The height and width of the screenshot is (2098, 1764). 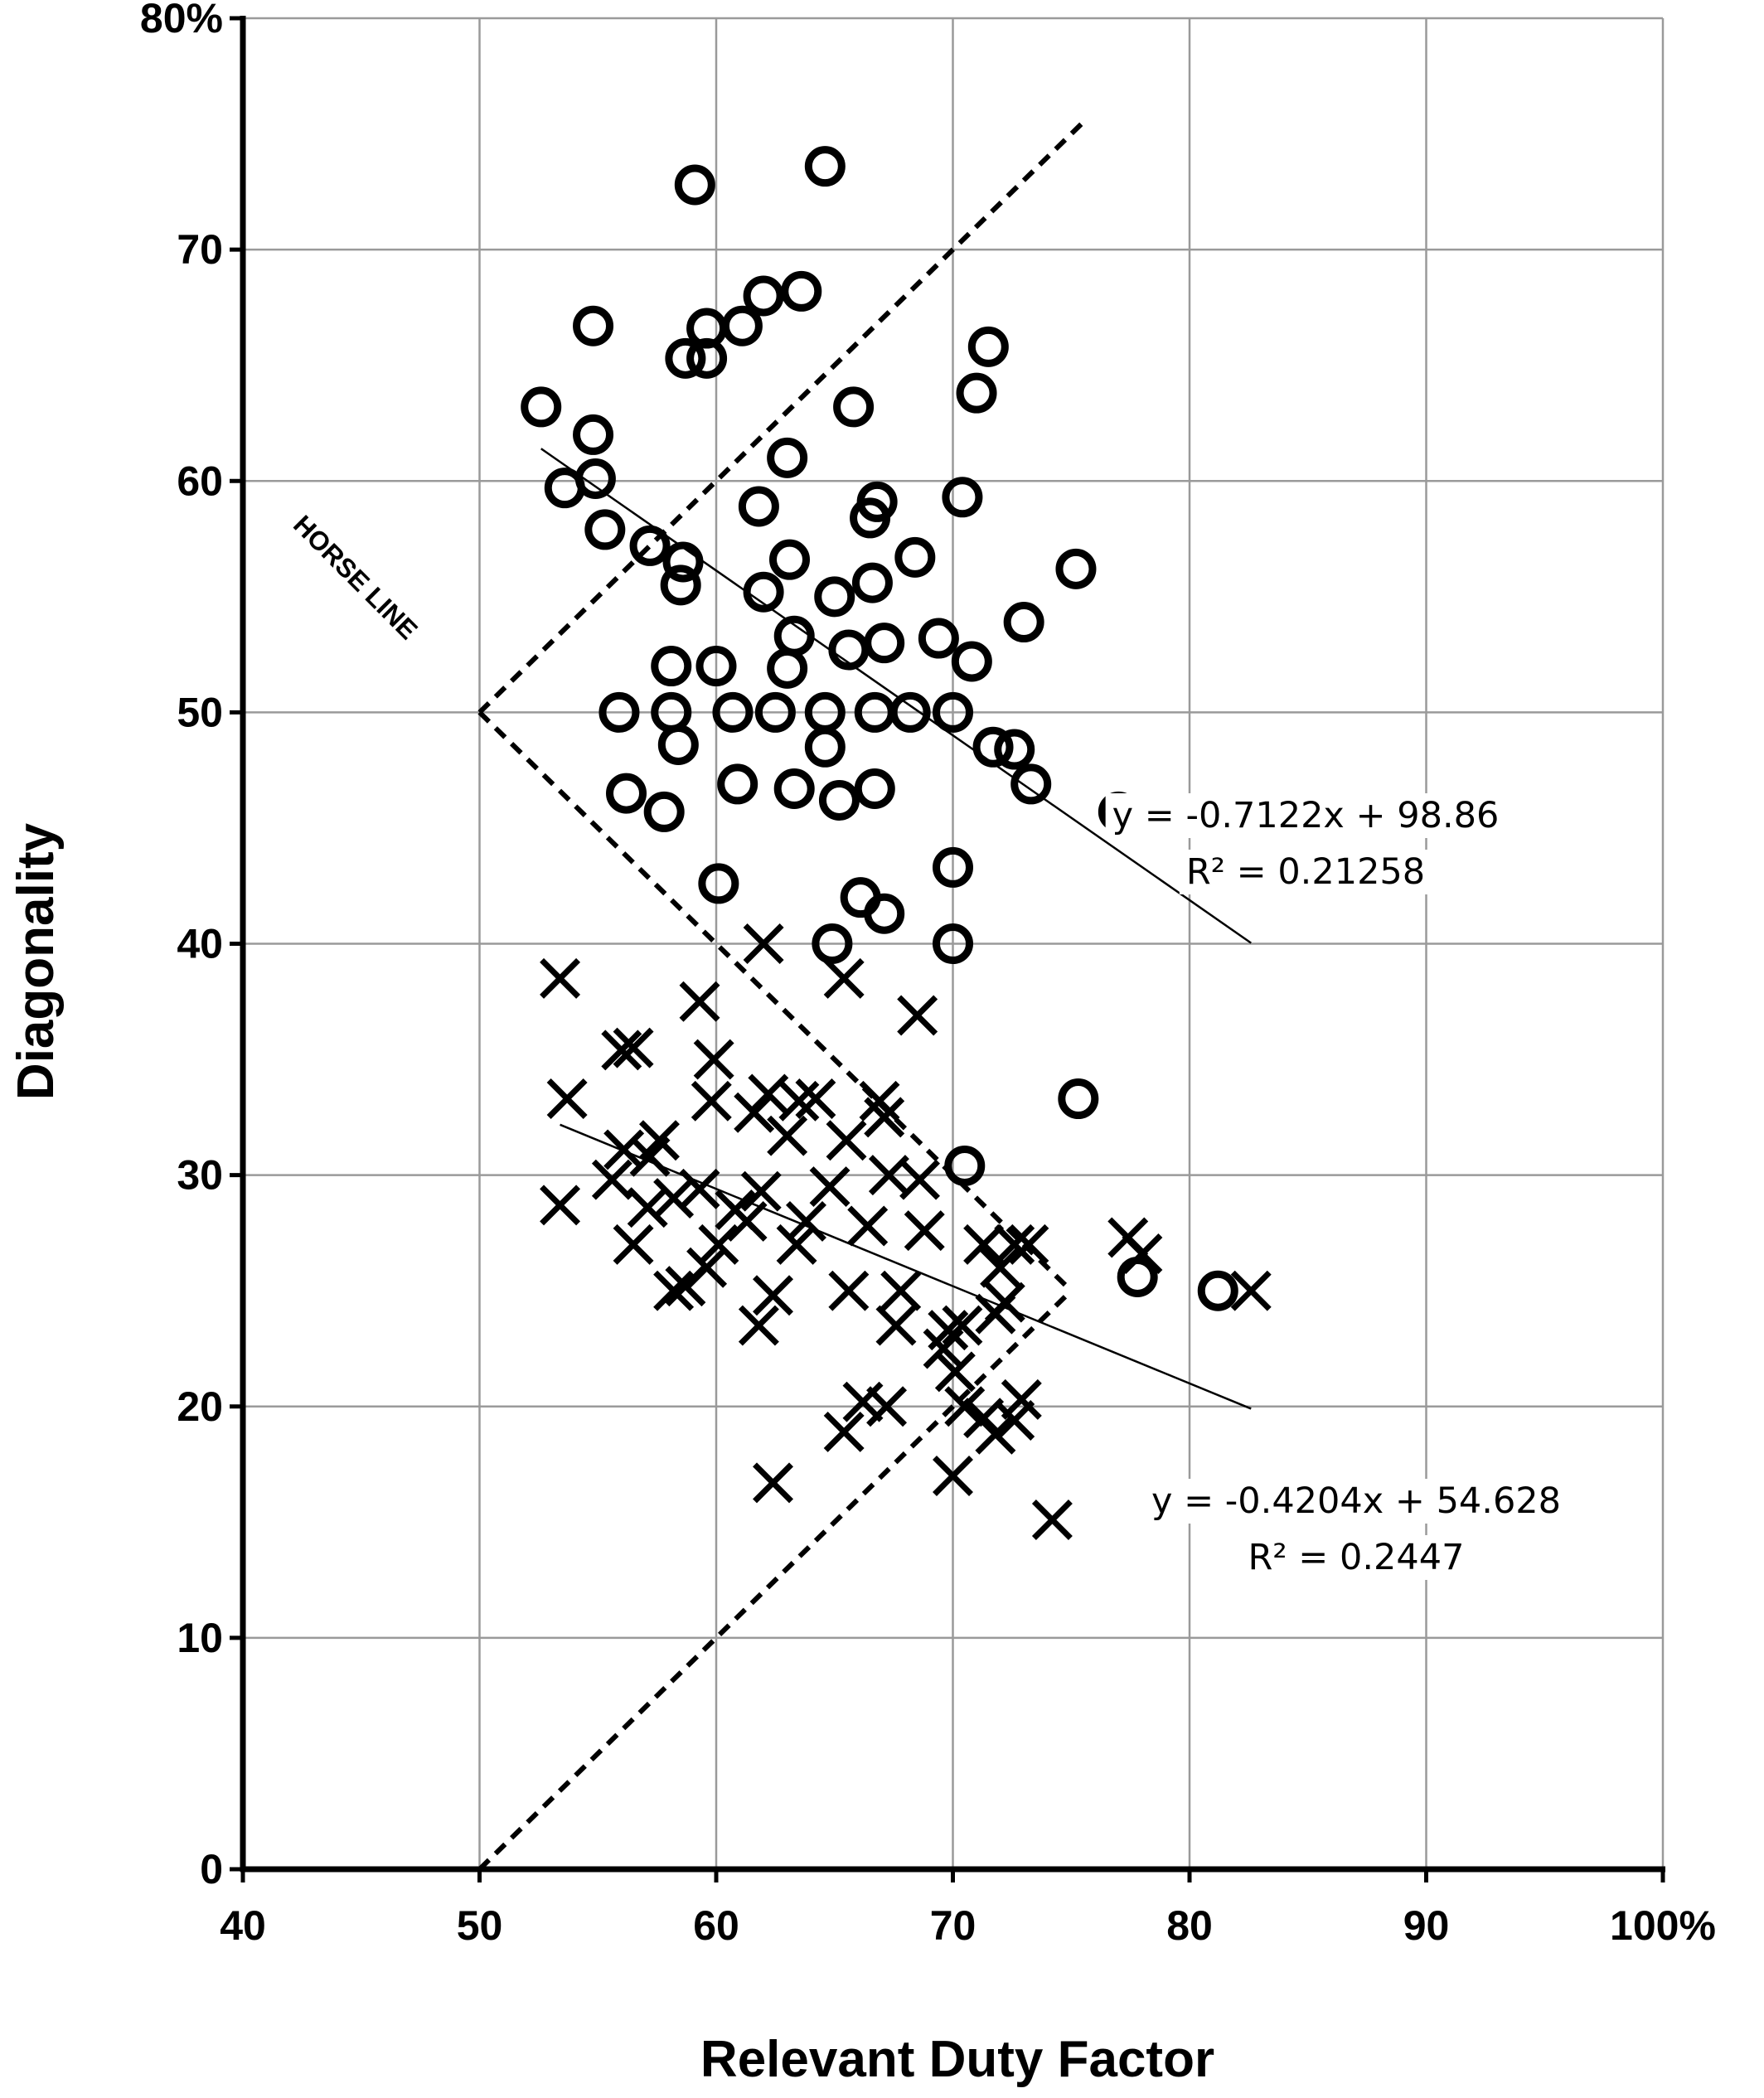 What do you see at coordinates (211, 1869) in the screenshot?
I see `y-tick-label: 0` at bounding box center [211, 1869].